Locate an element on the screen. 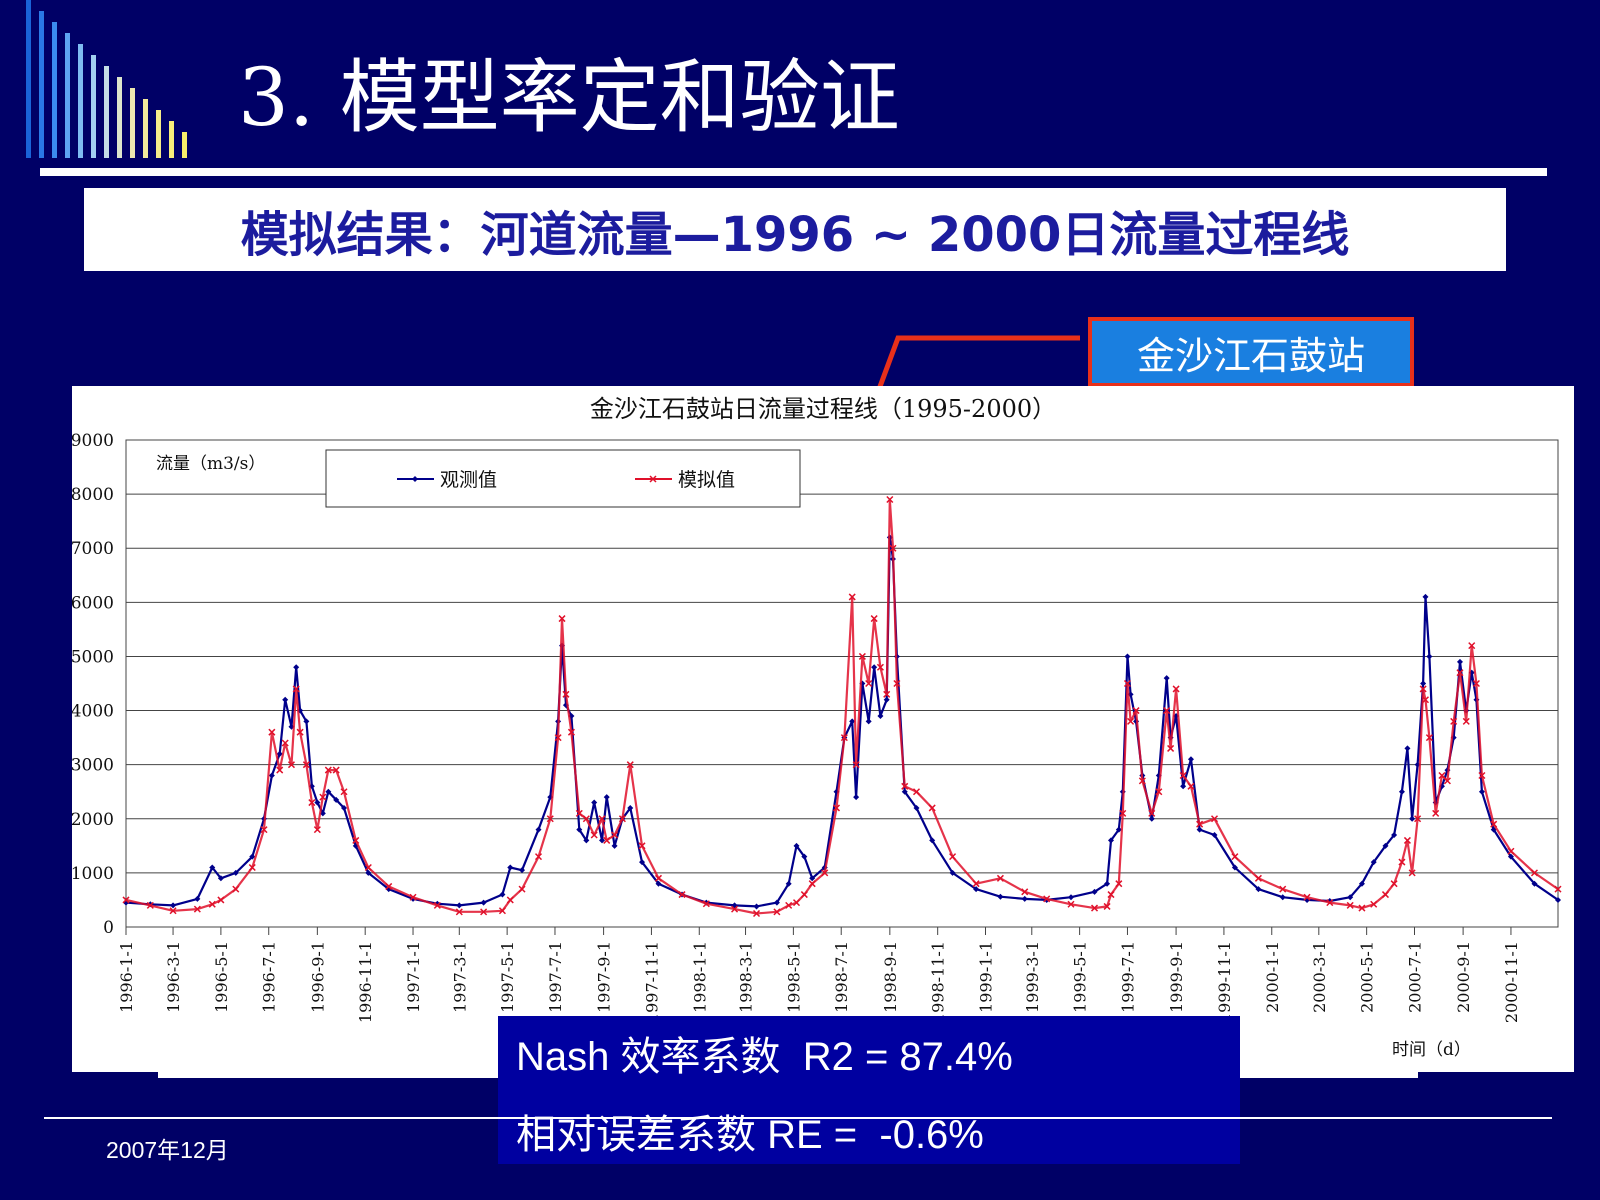 Image resolution: width=1600 pixels, height=1200 pixels. x-tick-label: 1997-5-1 is located at coordinates (507, 977).